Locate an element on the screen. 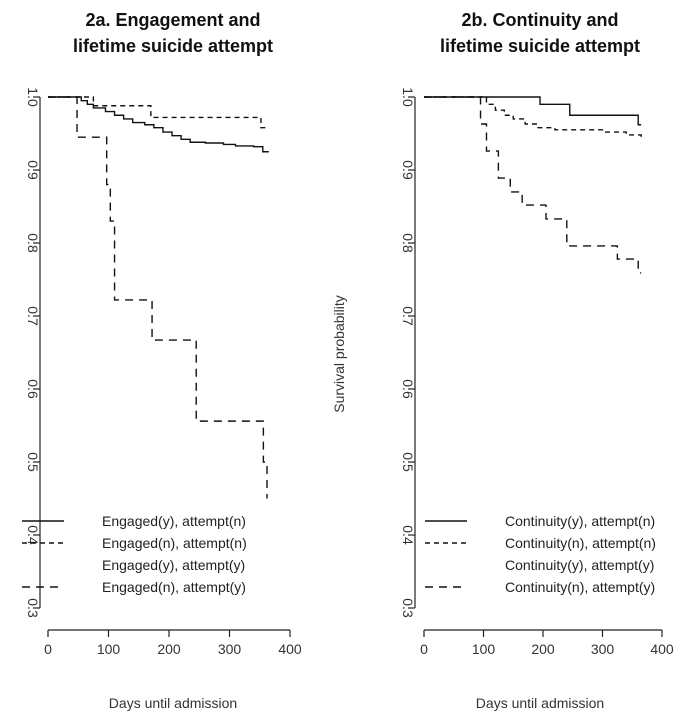 This screenshot has width=684, height=716. panel-2b-legend-label: Continuity(y), attempt(n) is located at coordinates (580, 521).